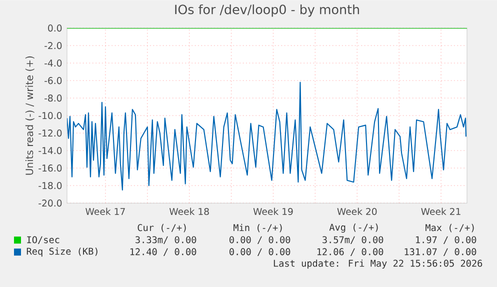  What do you see at coordinates (267, 10) in the screenshot?
I see `chart-title: IOs for /dev/loop0 - by month` at bounding box center [267, 10].